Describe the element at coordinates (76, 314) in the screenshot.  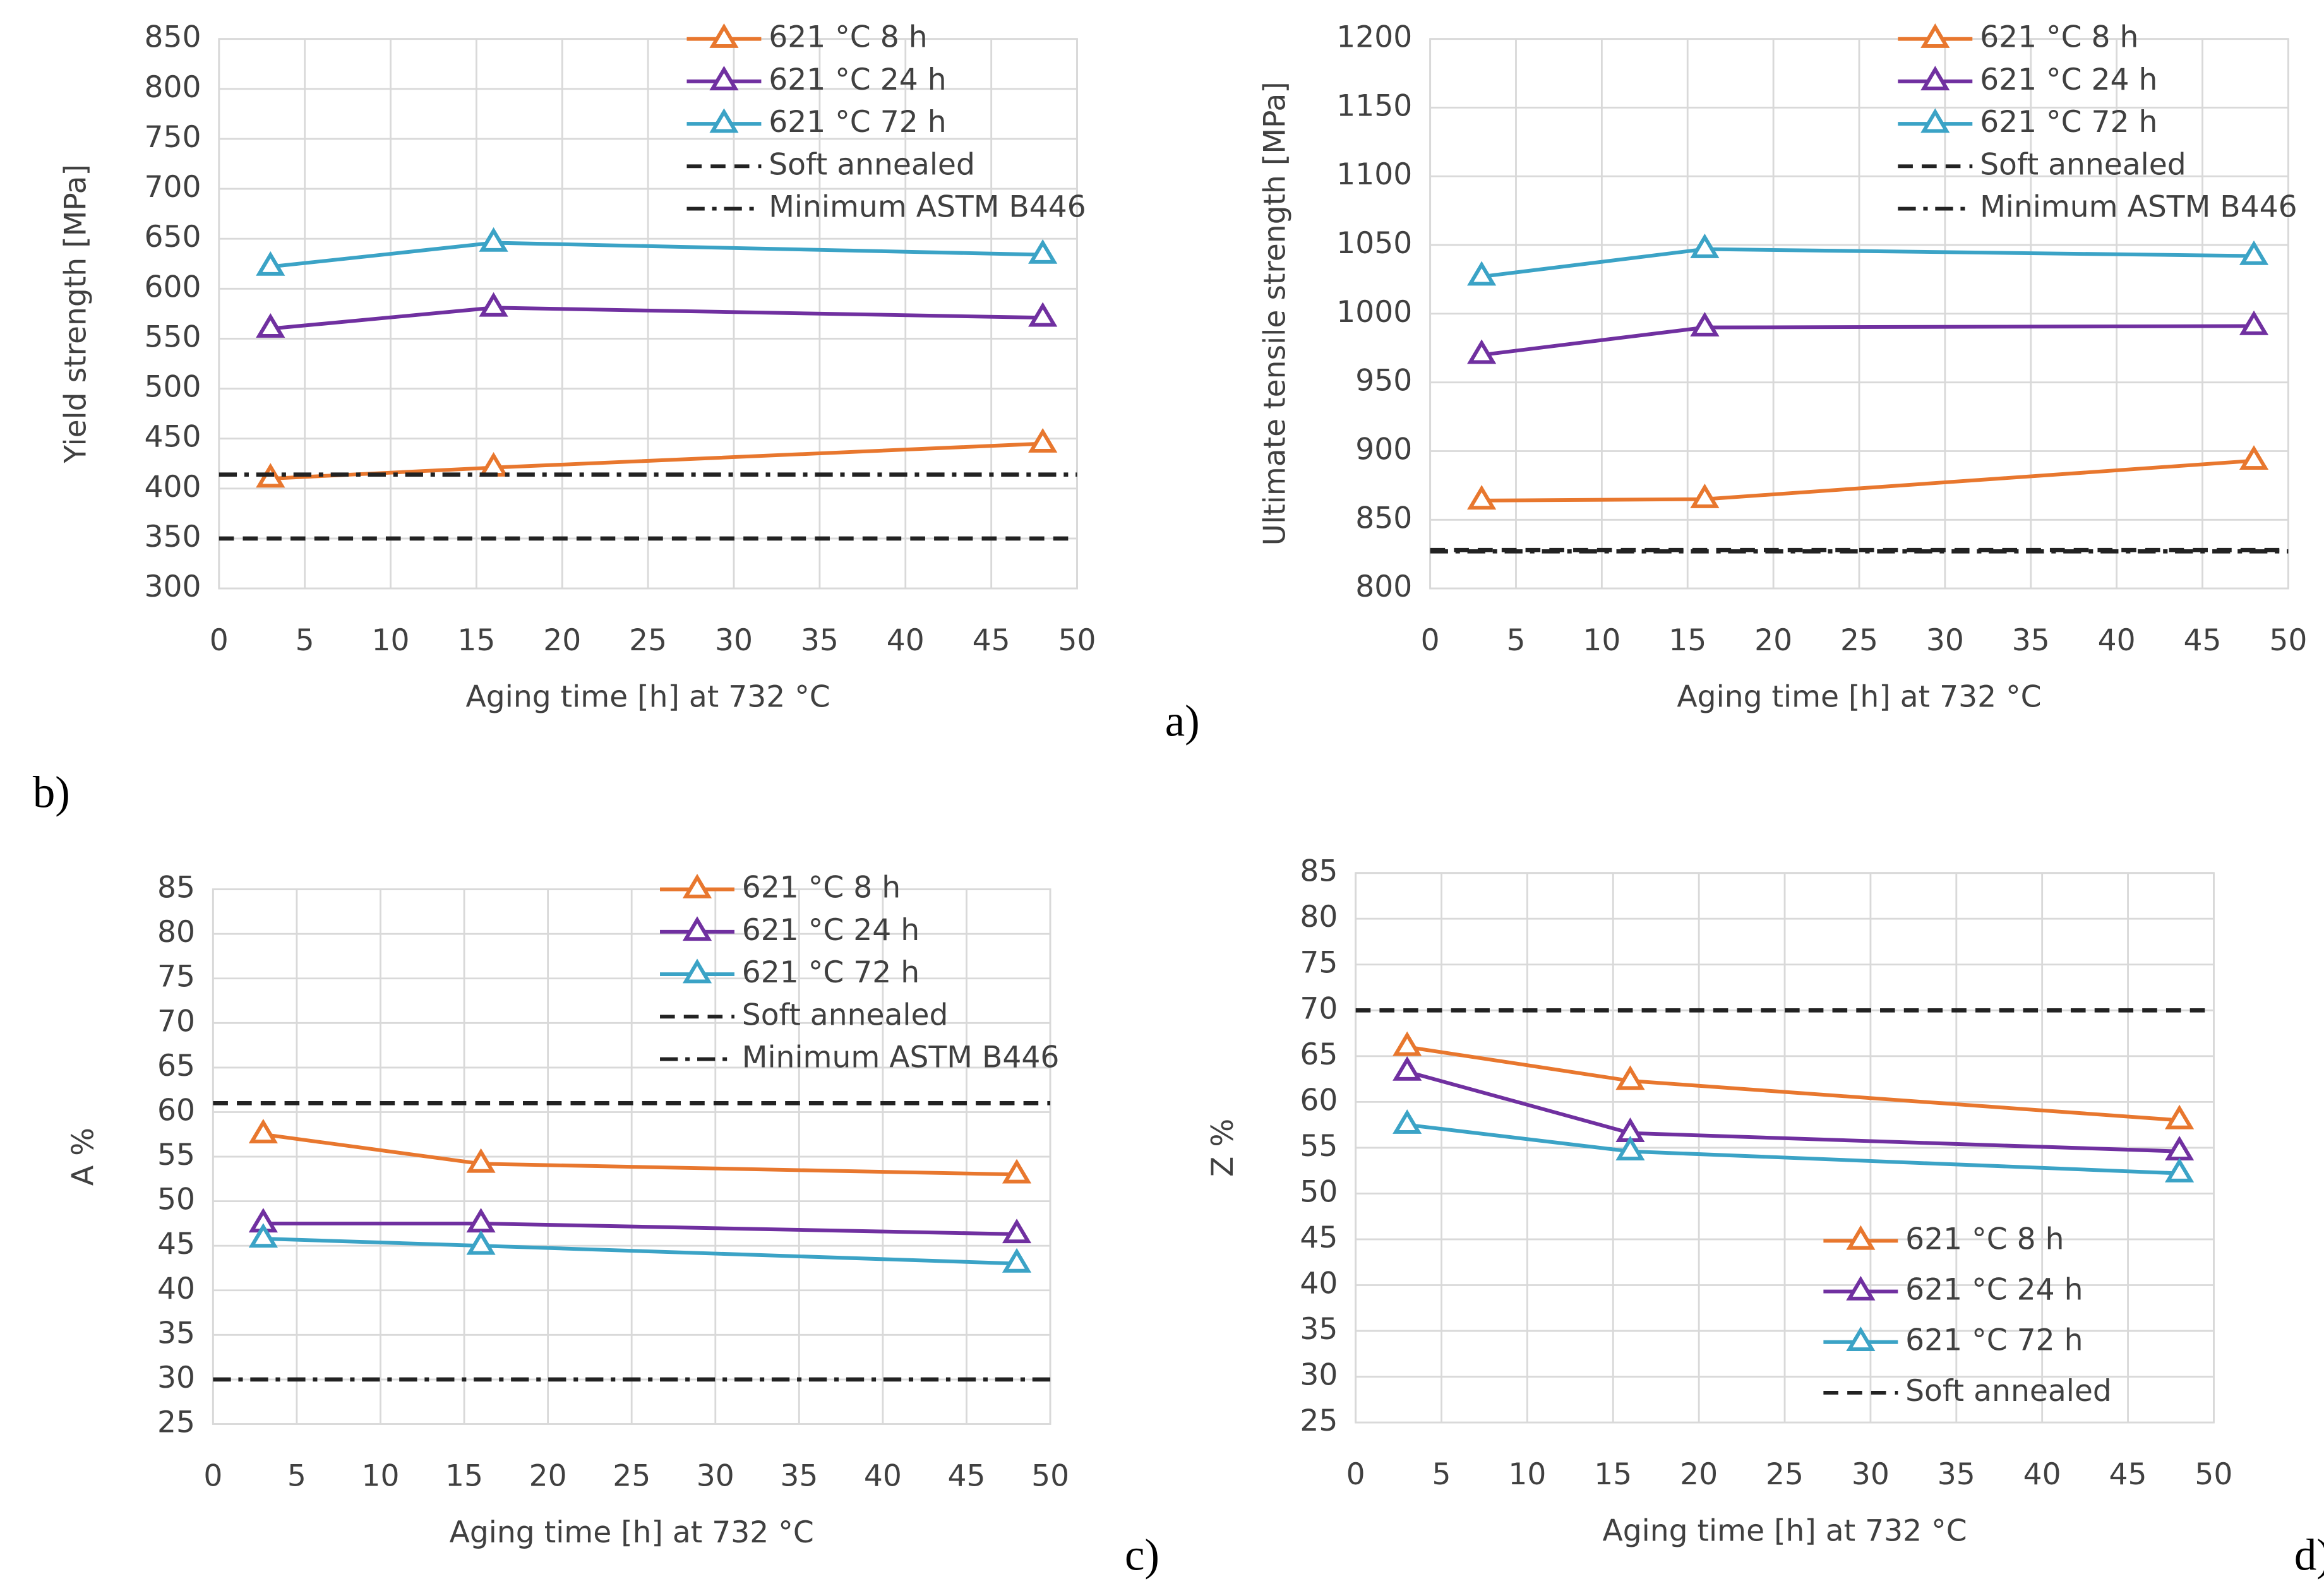
I see `y-axis-label: Yield strength [MPa]` at that location.